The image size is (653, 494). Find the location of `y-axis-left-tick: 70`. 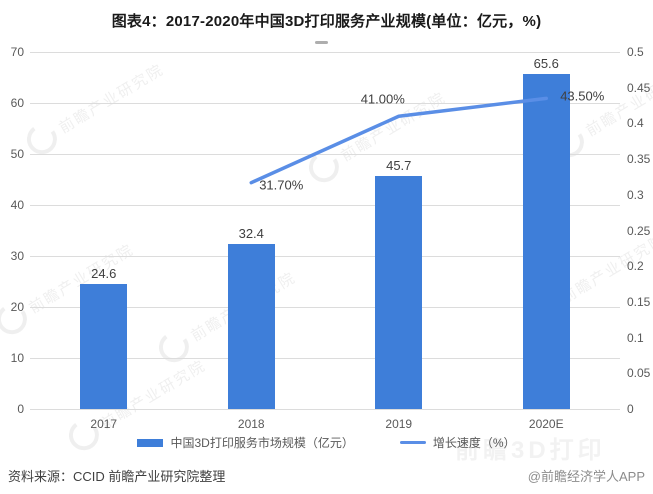

y-axis-left-tick: 70 is located at coordinates (17, 52).